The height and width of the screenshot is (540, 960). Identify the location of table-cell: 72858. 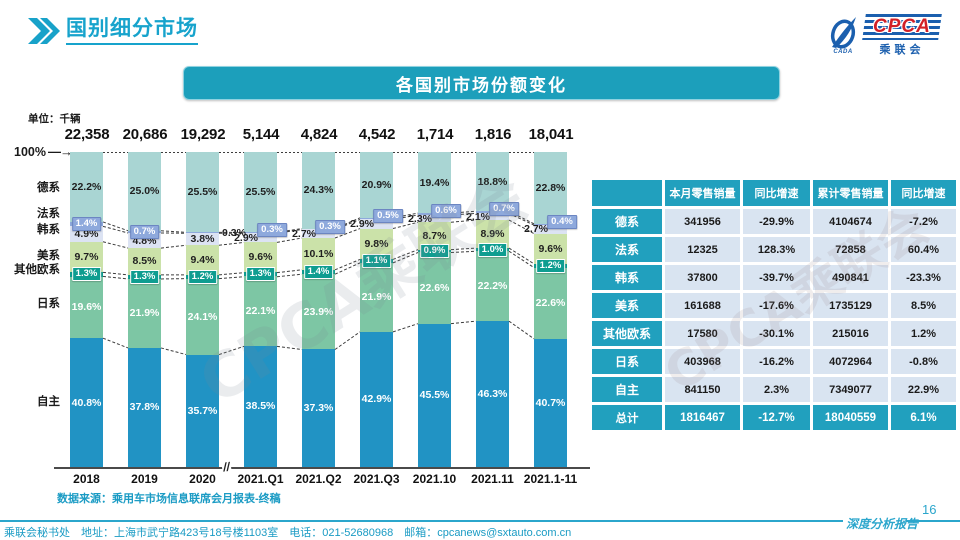
(850, 249).